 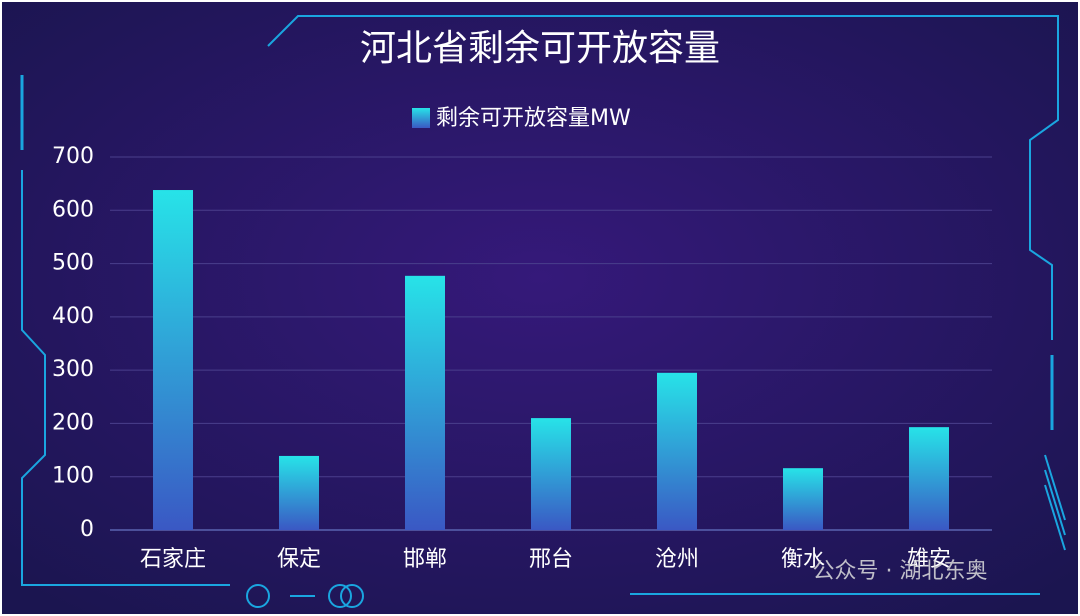 What do you see at coordinates (677, 559) in the screenshot?
I see `x-tick-label: 沧州` at bounding box center [677, 559].